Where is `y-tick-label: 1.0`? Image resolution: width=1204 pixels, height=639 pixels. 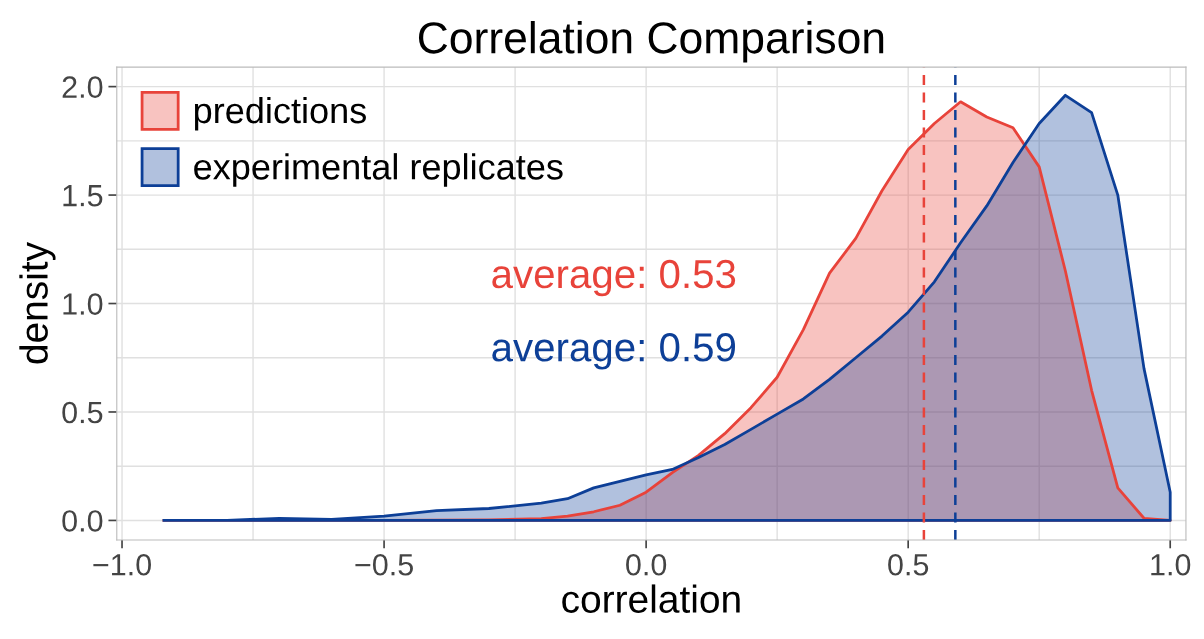
y-tick-label: 1.0 is located at coordinates (83, 304).